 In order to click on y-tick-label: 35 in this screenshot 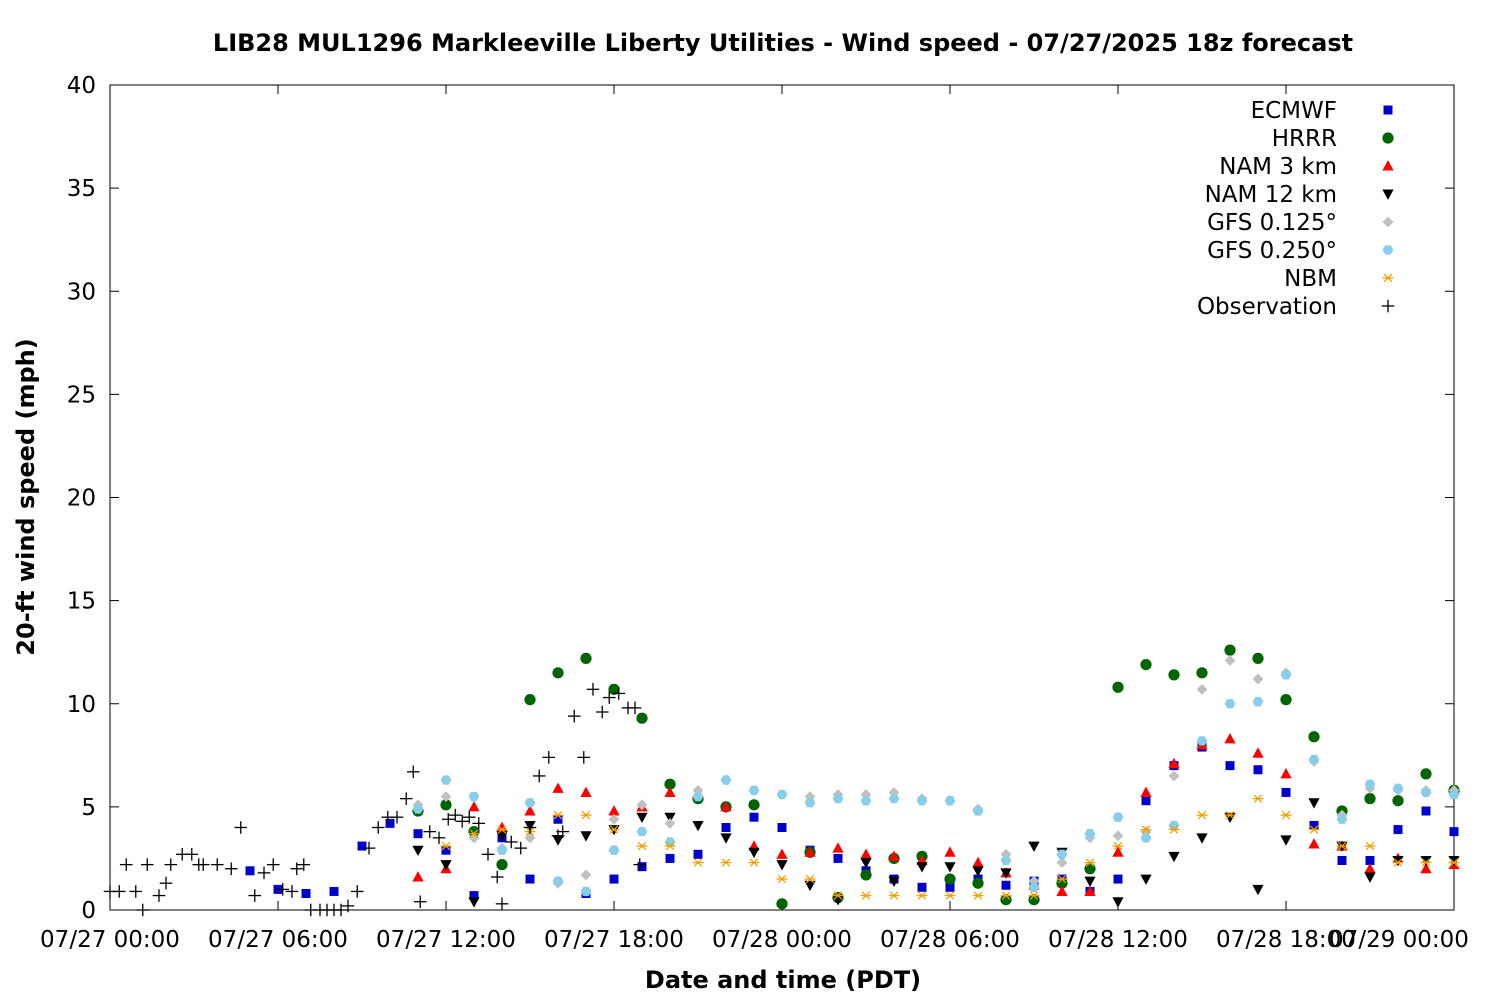, I will do `click(81, 189)`.